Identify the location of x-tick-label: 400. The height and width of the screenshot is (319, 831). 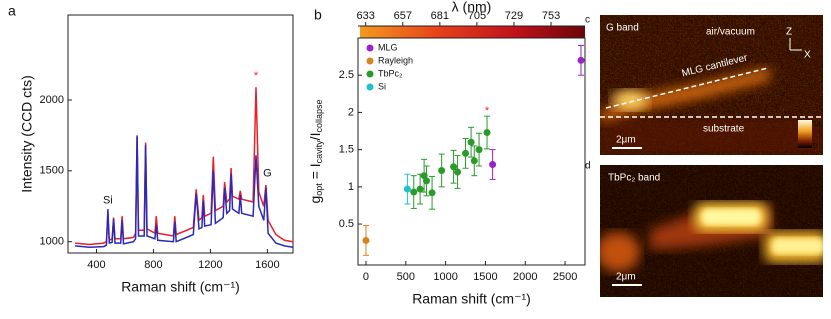
(96, 265).